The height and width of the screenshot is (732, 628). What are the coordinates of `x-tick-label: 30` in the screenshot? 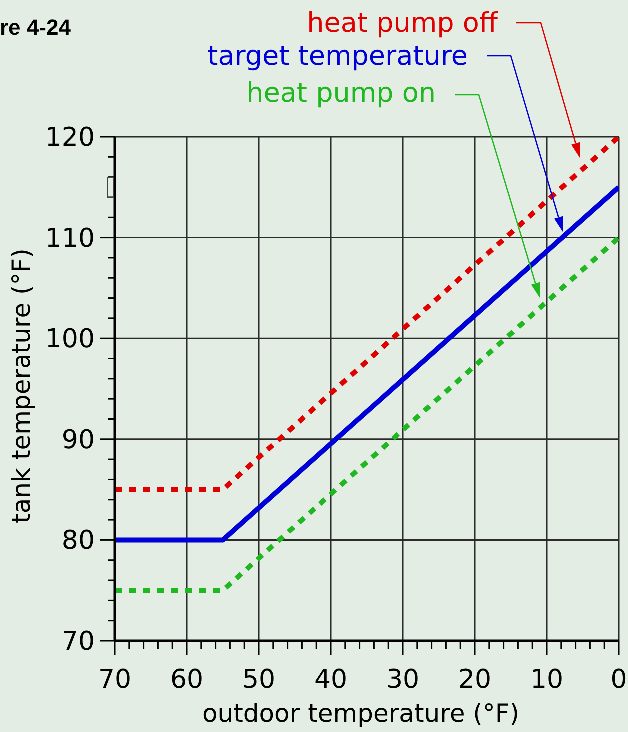 It's located at (403, 680).